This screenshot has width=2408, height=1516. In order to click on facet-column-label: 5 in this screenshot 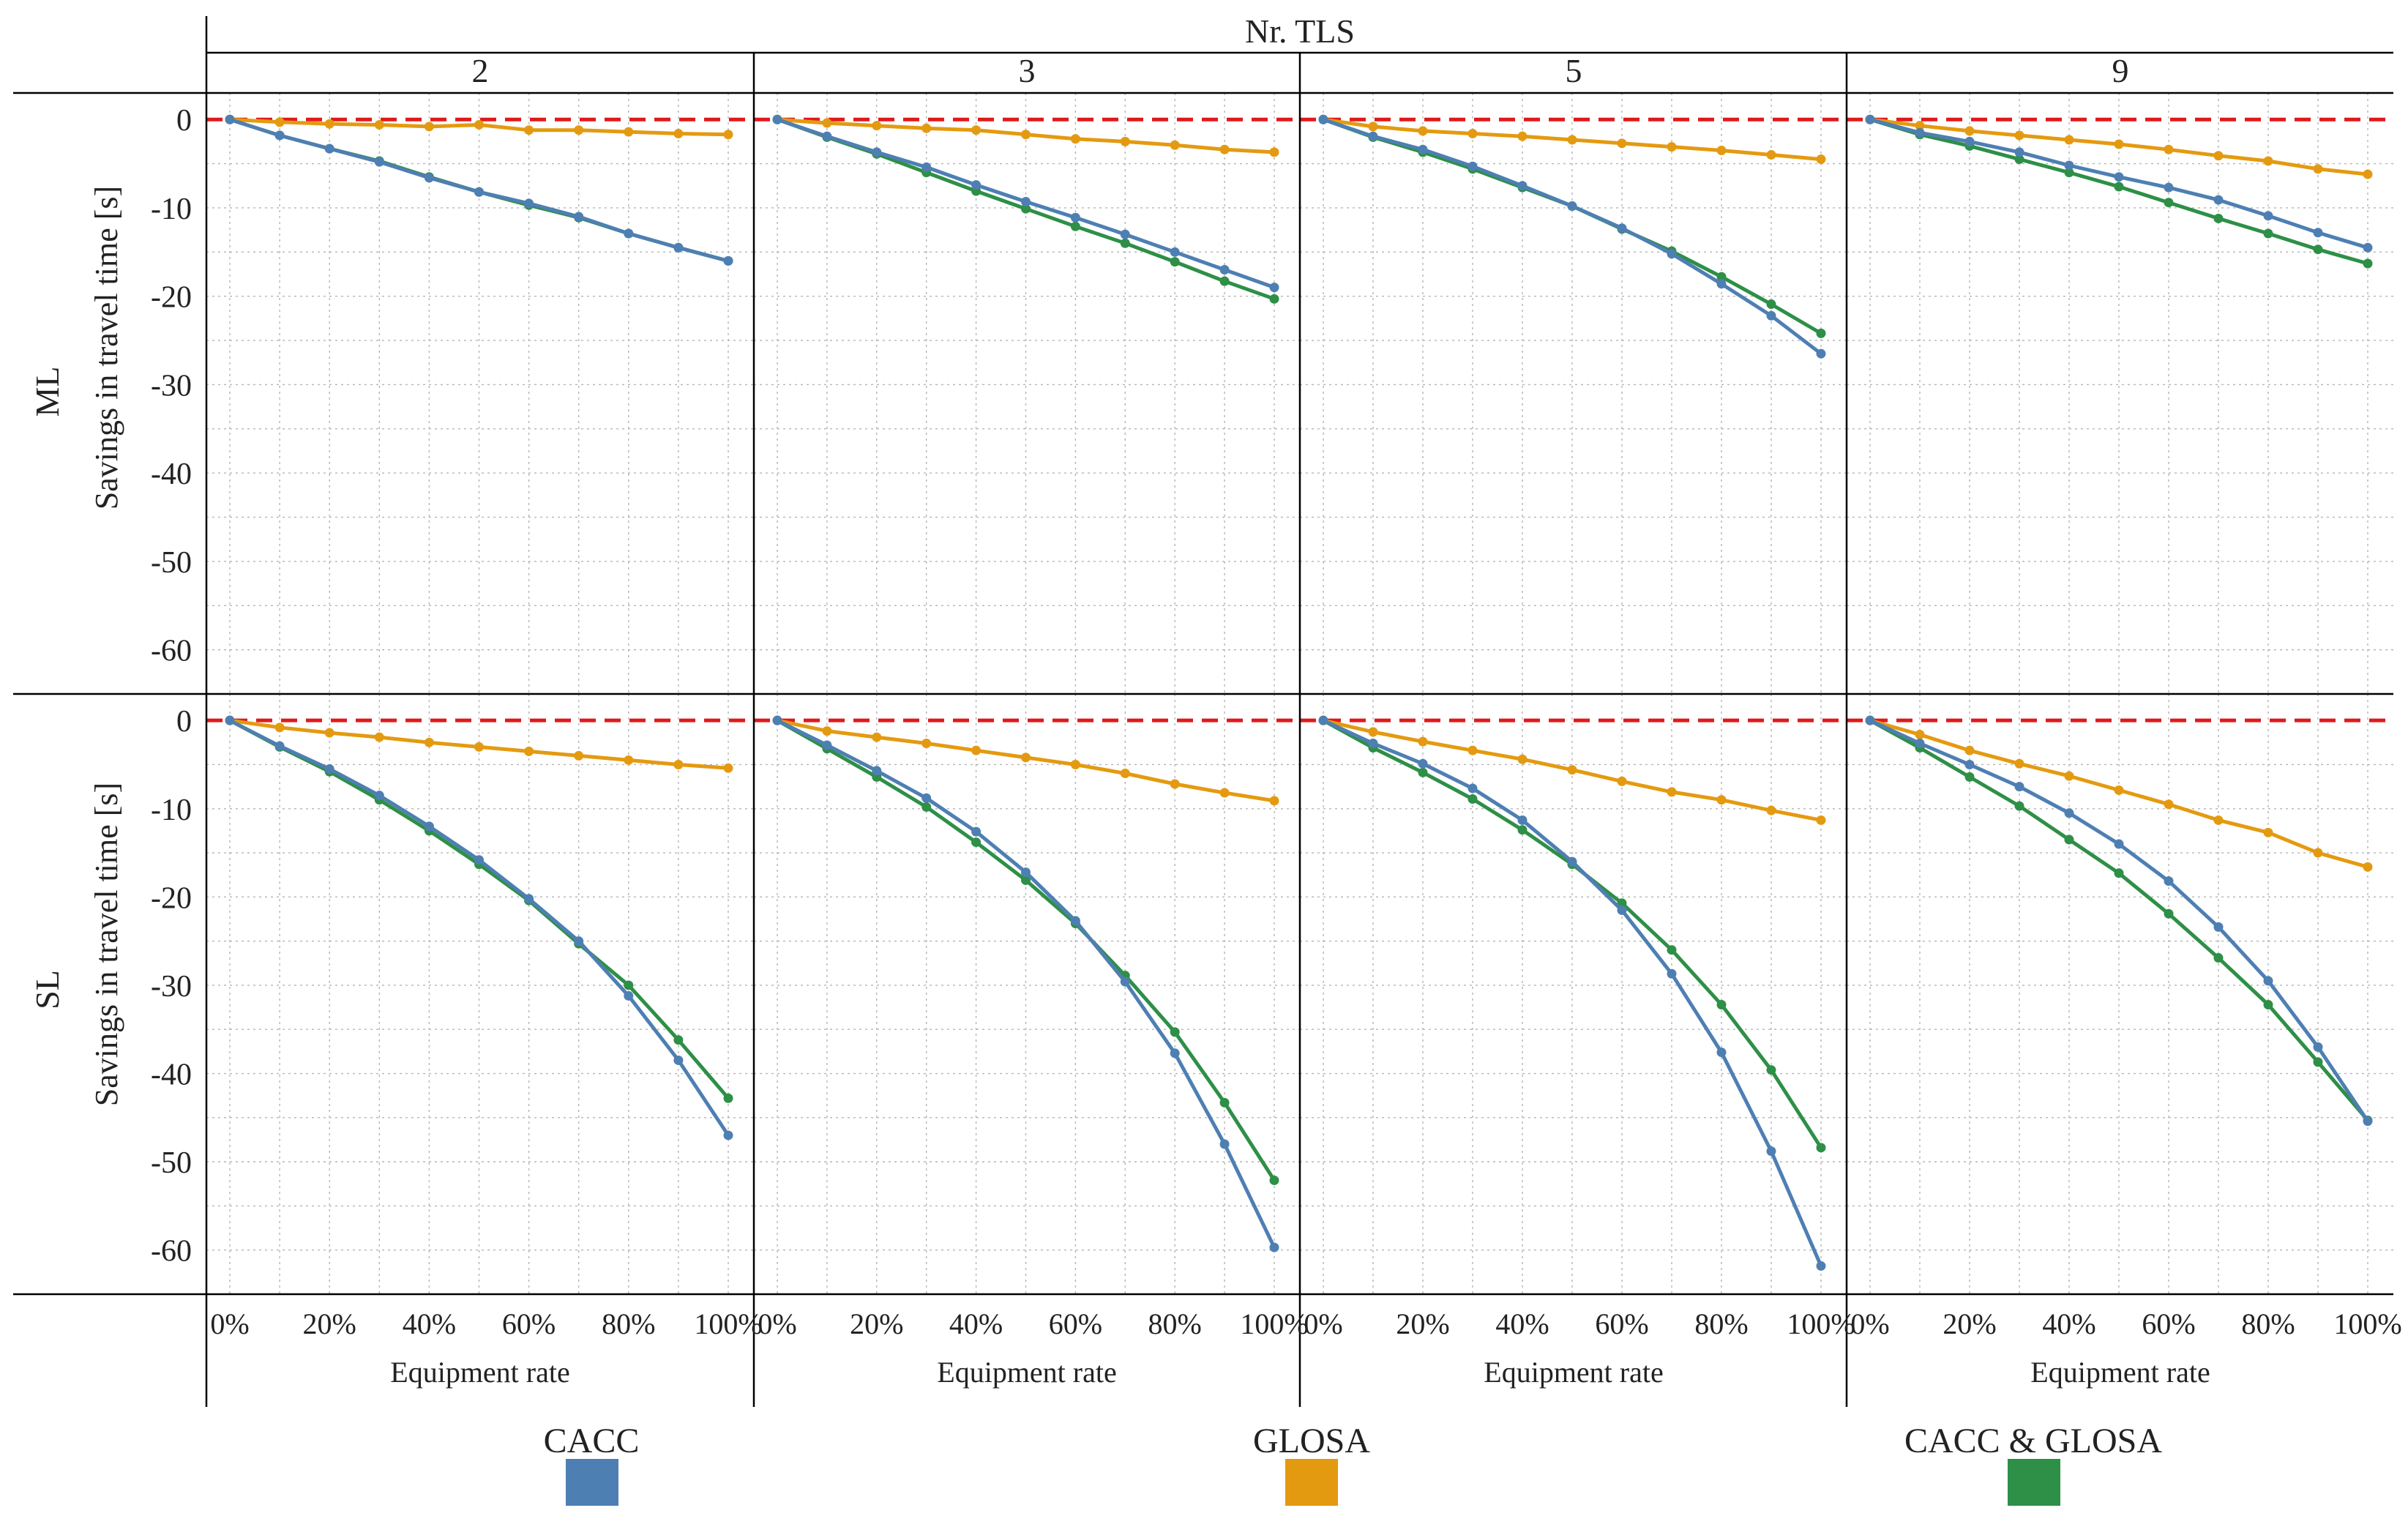, I will do `click(1574, 70)`.